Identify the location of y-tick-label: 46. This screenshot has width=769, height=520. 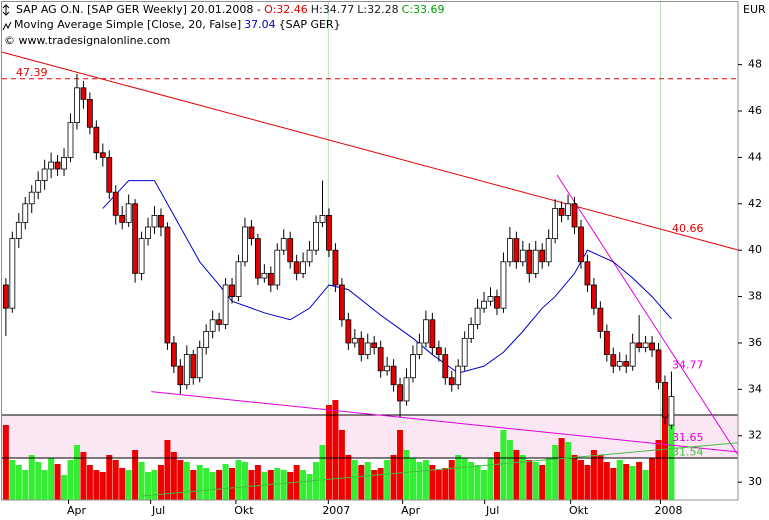
(755, 110).